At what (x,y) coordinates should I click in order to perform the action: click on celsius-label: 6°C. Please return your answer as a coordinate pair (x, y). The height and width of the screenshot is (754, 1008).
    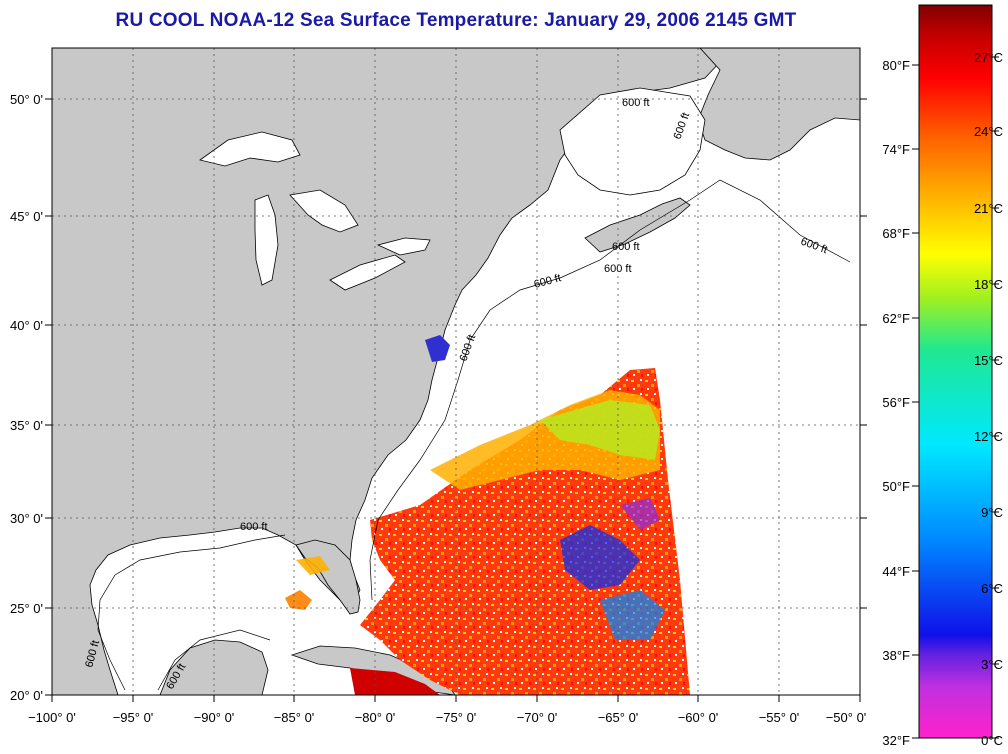
    Looking at the image, I should click on (992, 588).